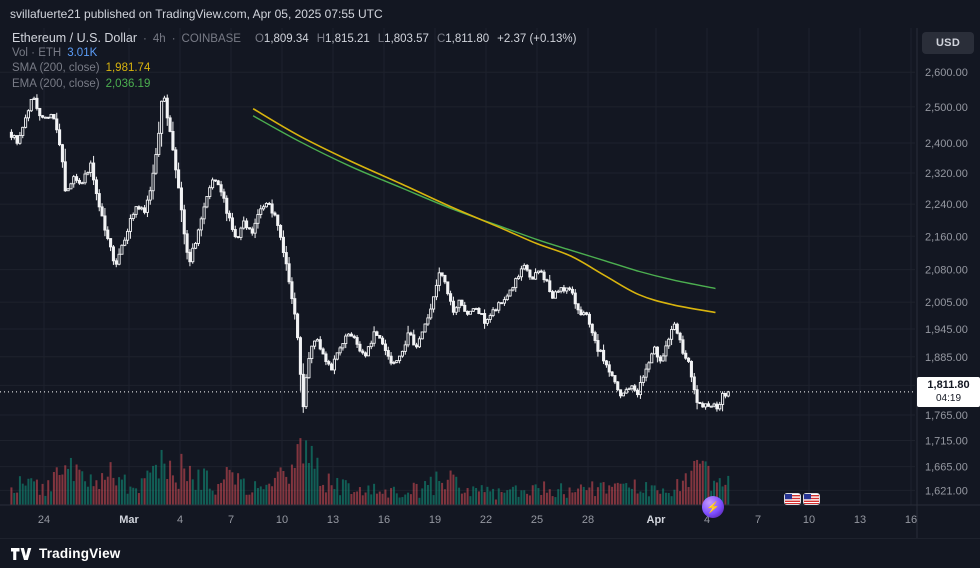 The height and width of the screenshot is (568, 980). I want to click on ema-value: 2,036.19, so click(128, 83).